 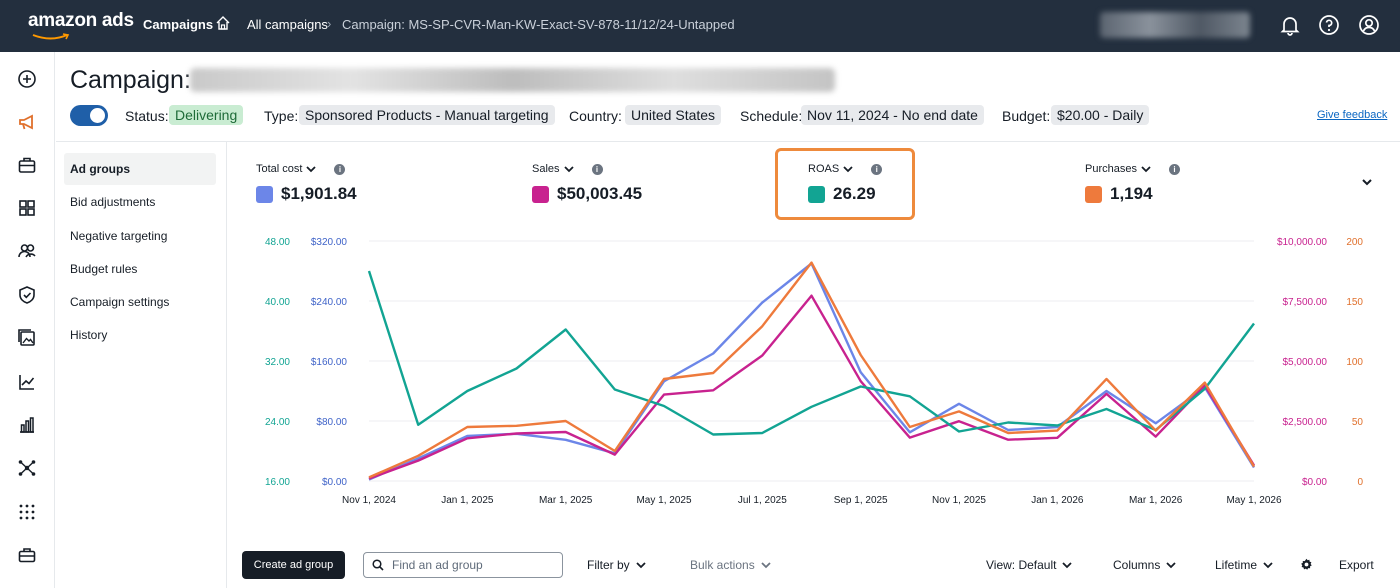 I want to click on x-tick-label: Jul 1, 2025, so click(x=762, y=500).